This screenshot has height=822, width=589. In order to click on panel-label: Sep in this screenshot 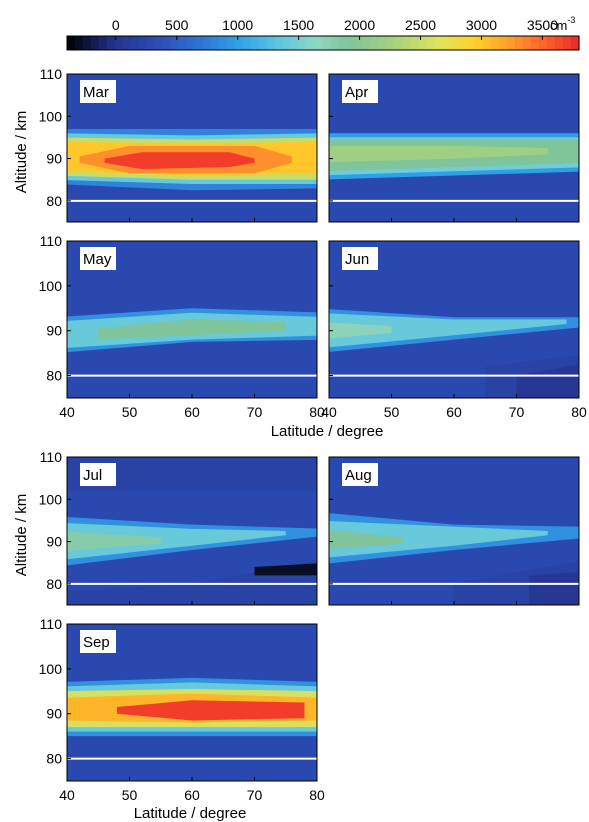, I will do `click(98, 641)`.